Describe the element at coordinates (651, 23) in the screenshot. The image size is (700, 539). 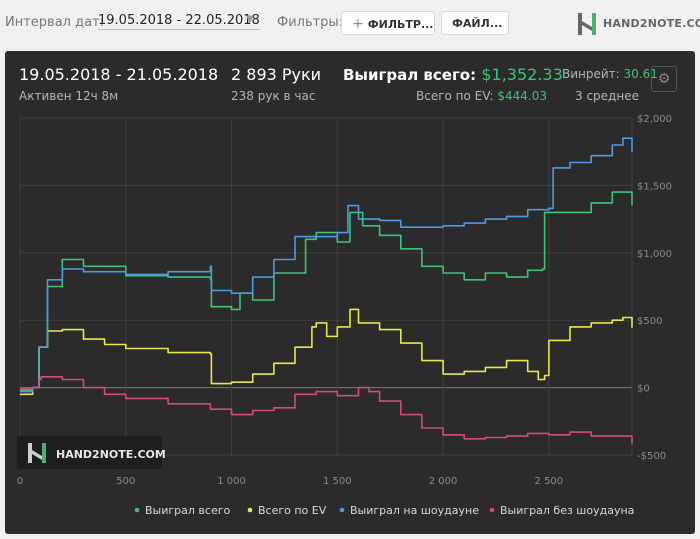
I see `logo-text: HAND2NOTE.COM` at that location.